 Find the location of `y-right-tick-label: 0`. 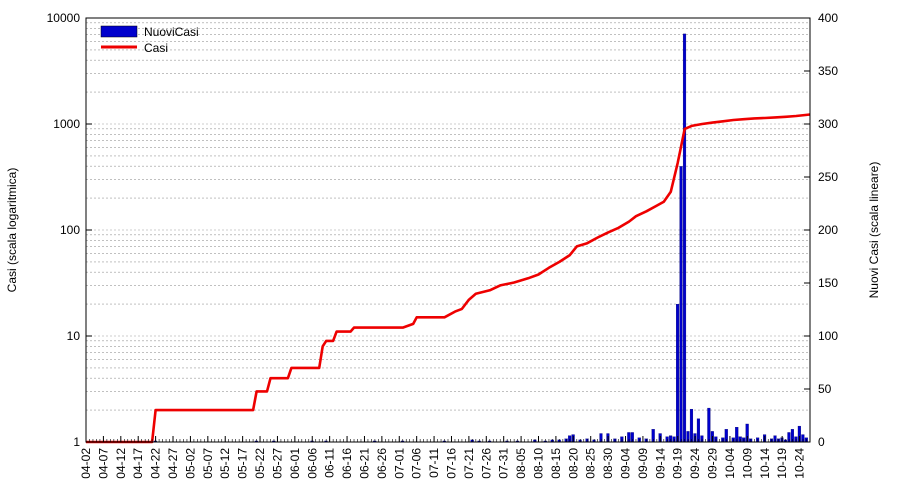

y-right-tick-label: 0 is located at coordinates (821, 442).